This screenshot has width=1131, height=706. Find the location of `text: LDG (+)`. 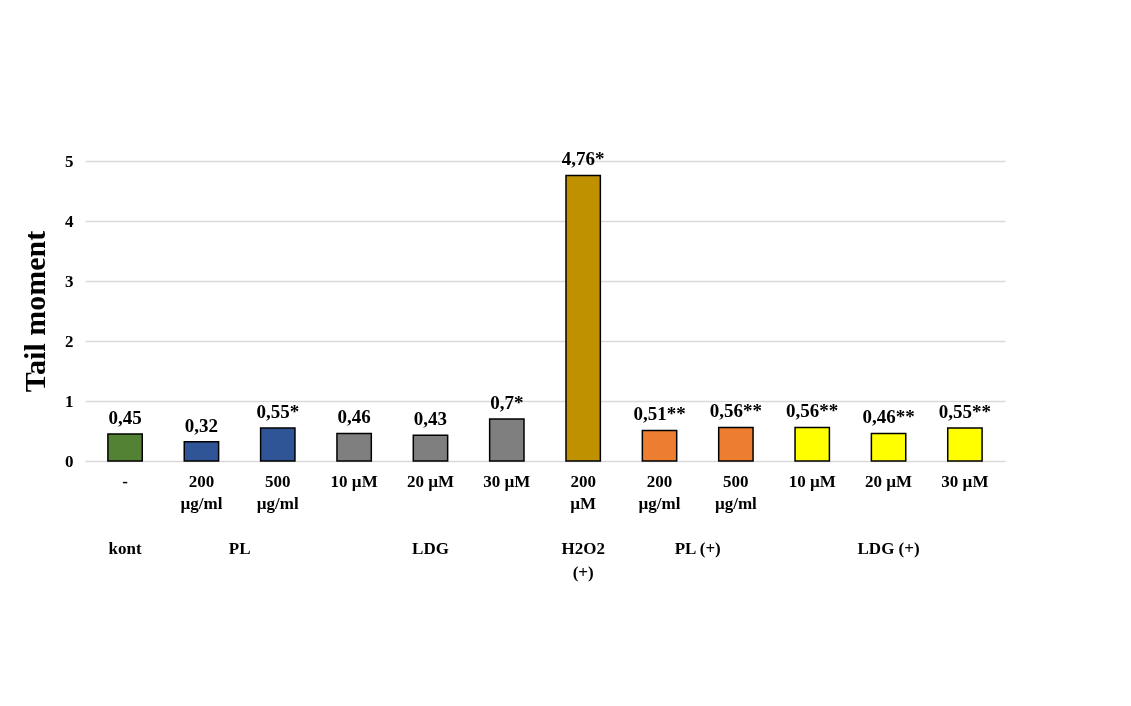

text: LDG (+) is located at coordinates (888, 548).